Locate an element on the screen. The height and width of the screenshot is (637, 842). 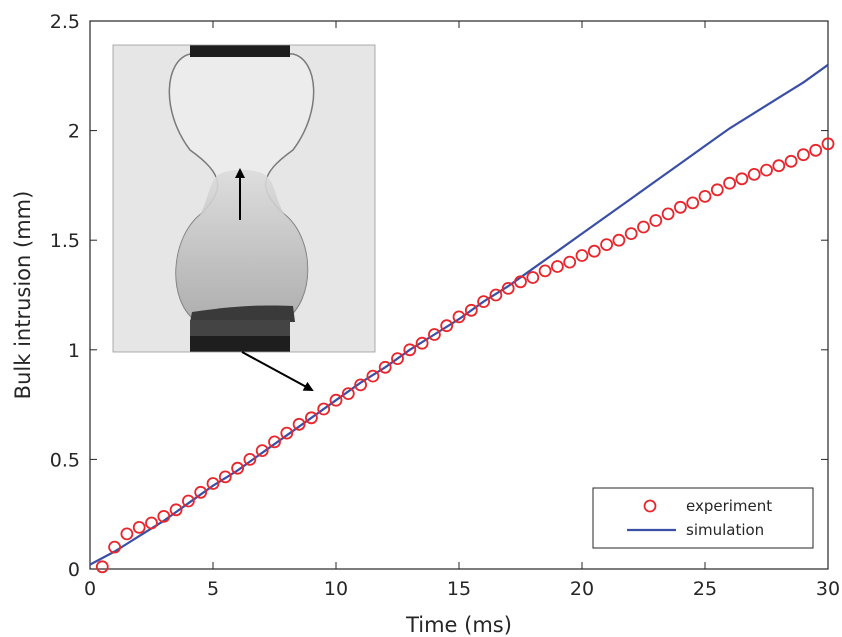
y-tick-label: 1.5 is located at coordinates (65, 241).